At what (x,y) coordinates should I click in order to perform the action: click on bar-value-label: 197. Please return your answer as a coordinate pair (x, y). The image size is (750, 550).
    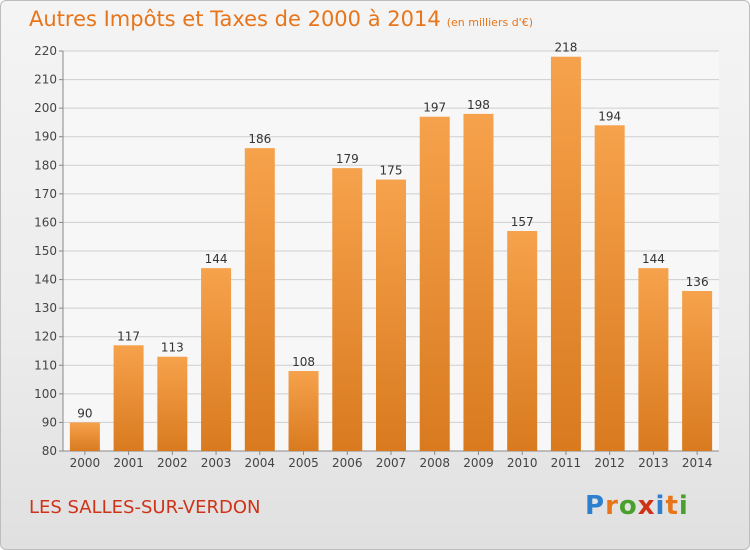
    Looking at the image, I should click on (434, 108).